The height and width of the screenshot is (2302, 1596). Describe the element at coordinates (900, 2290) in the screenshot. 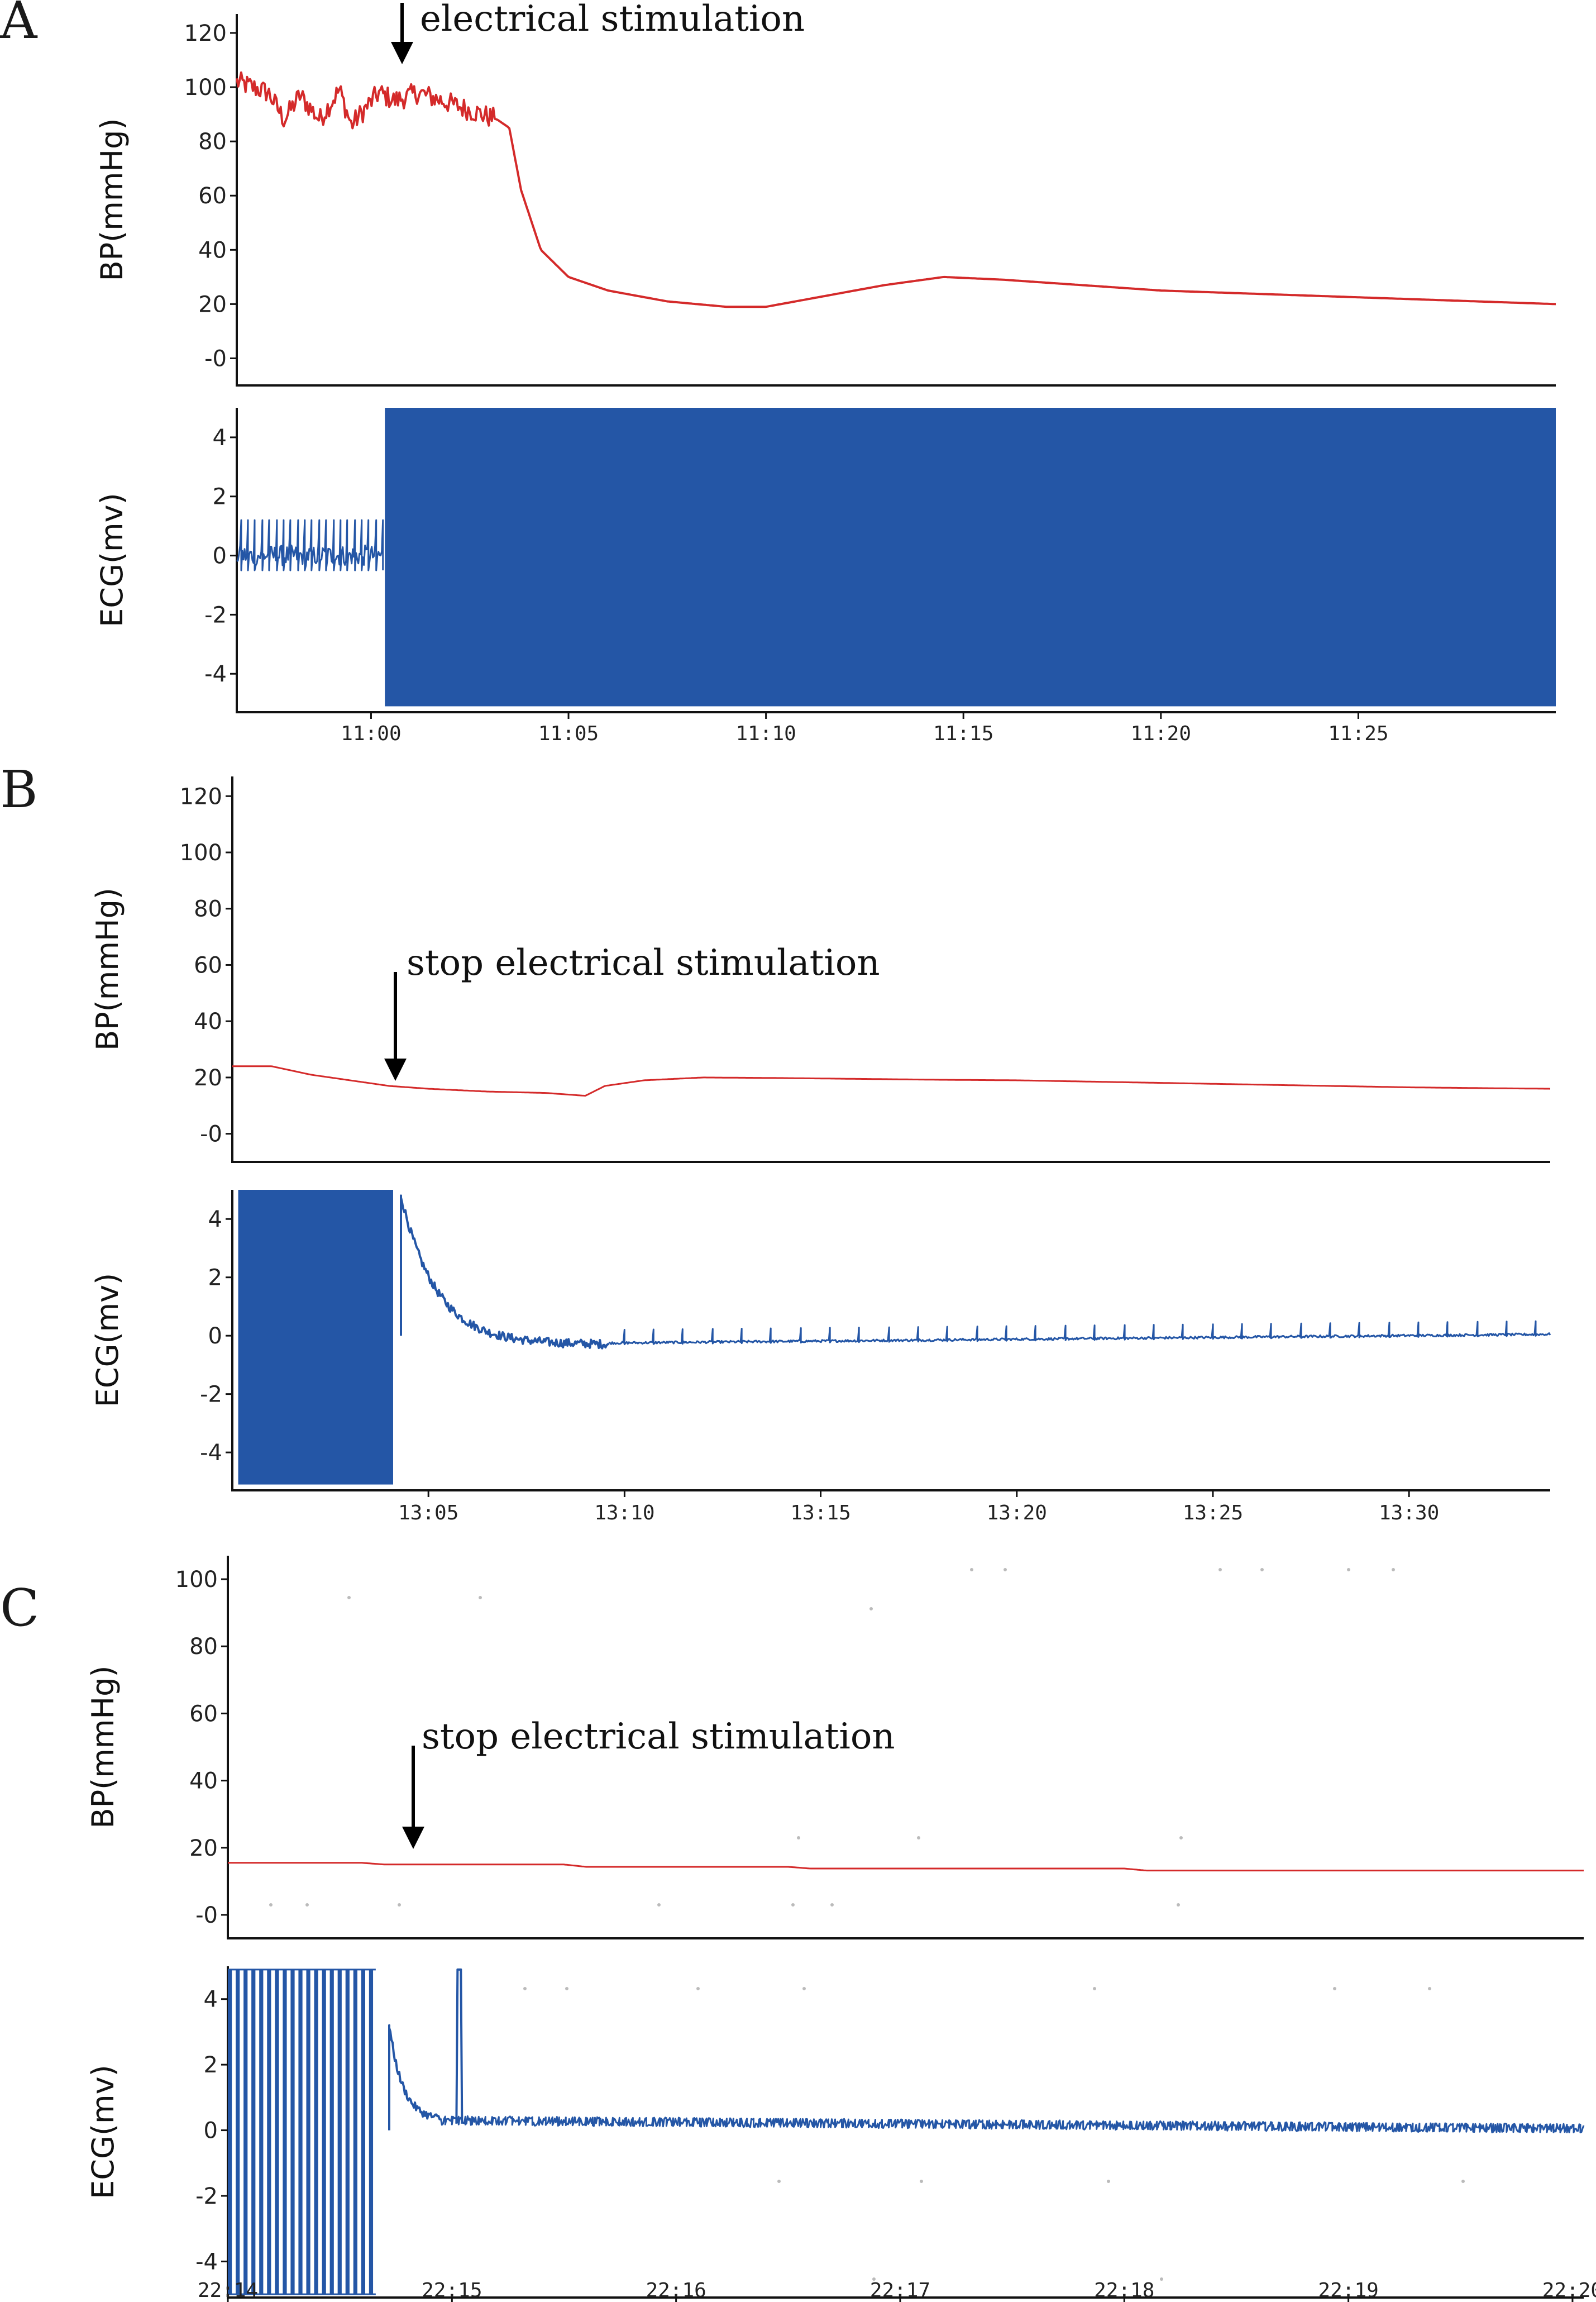

I see `x-tick-label: 22:17` at that location.